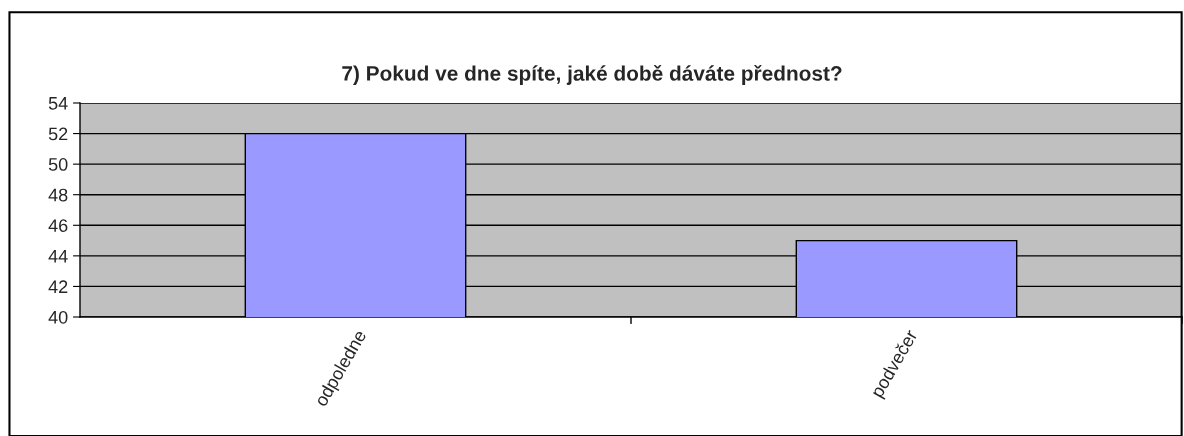  What do you see at coordinates (58, 195) in the screenshot?
I see `y-tick-label: 48` at bounding box center [58, 195].